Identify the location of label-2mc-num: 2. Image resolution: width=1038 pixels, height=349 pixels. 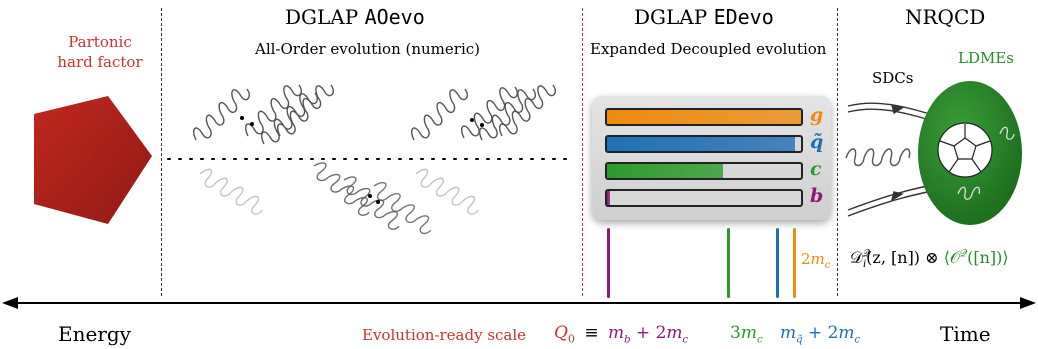
(806, 259).